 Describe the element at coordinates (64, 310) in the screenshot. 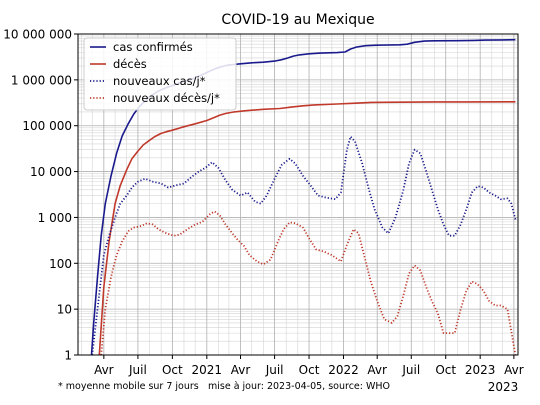

I see `y-tick-label: 10` at that location.